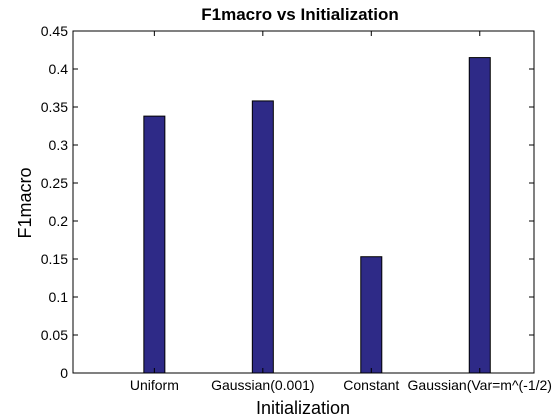  Describe the element at coordinates (371, 385) in the screenshot. I see `x-tick-label: Constant` at that location.